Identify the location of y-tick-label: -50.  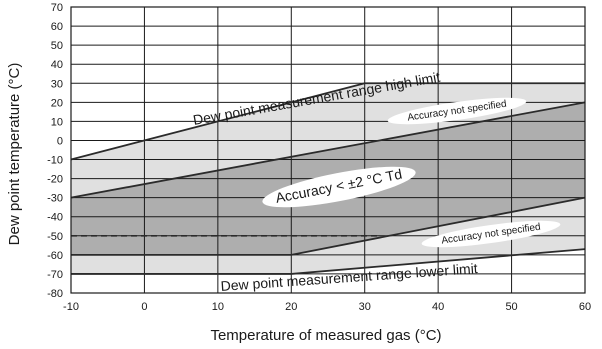
(55, 237).